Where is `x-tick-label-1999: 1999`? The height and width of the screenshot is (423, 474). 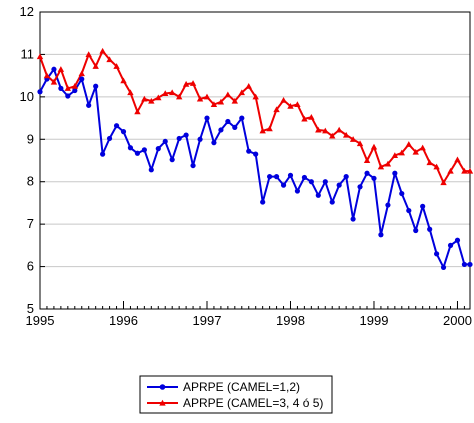 x-tick-label-1999: 1999 is located at coordinates (374, 320).